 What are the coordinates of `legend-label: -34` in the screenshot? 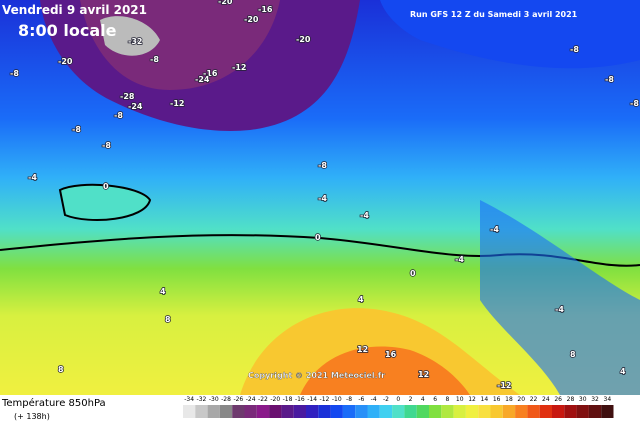 It's located at (189, 399).